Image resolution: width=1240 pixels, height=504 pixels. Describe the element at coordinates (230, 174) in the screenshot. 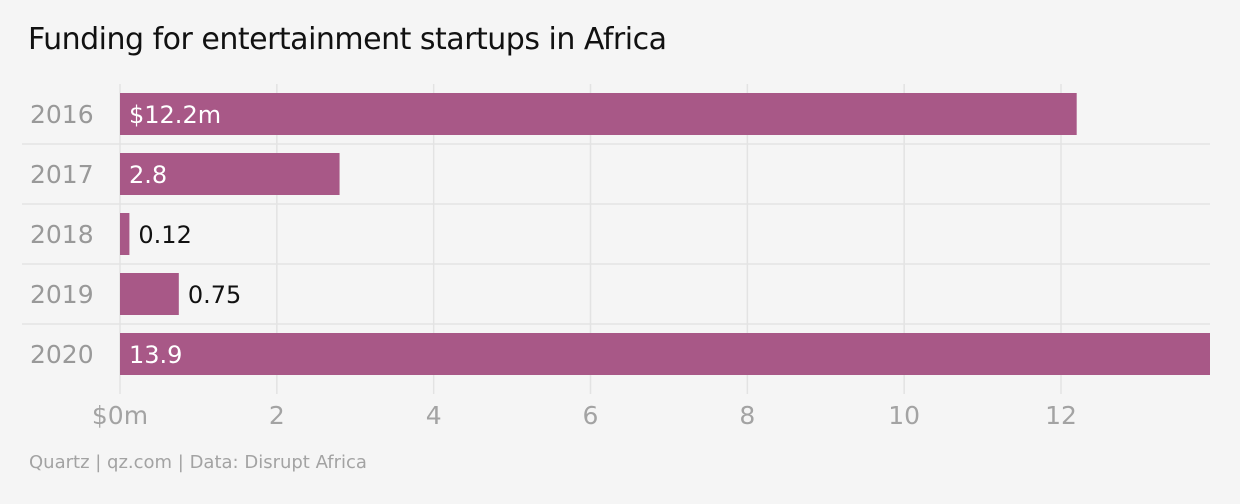

I see `bar-2017` at that location.